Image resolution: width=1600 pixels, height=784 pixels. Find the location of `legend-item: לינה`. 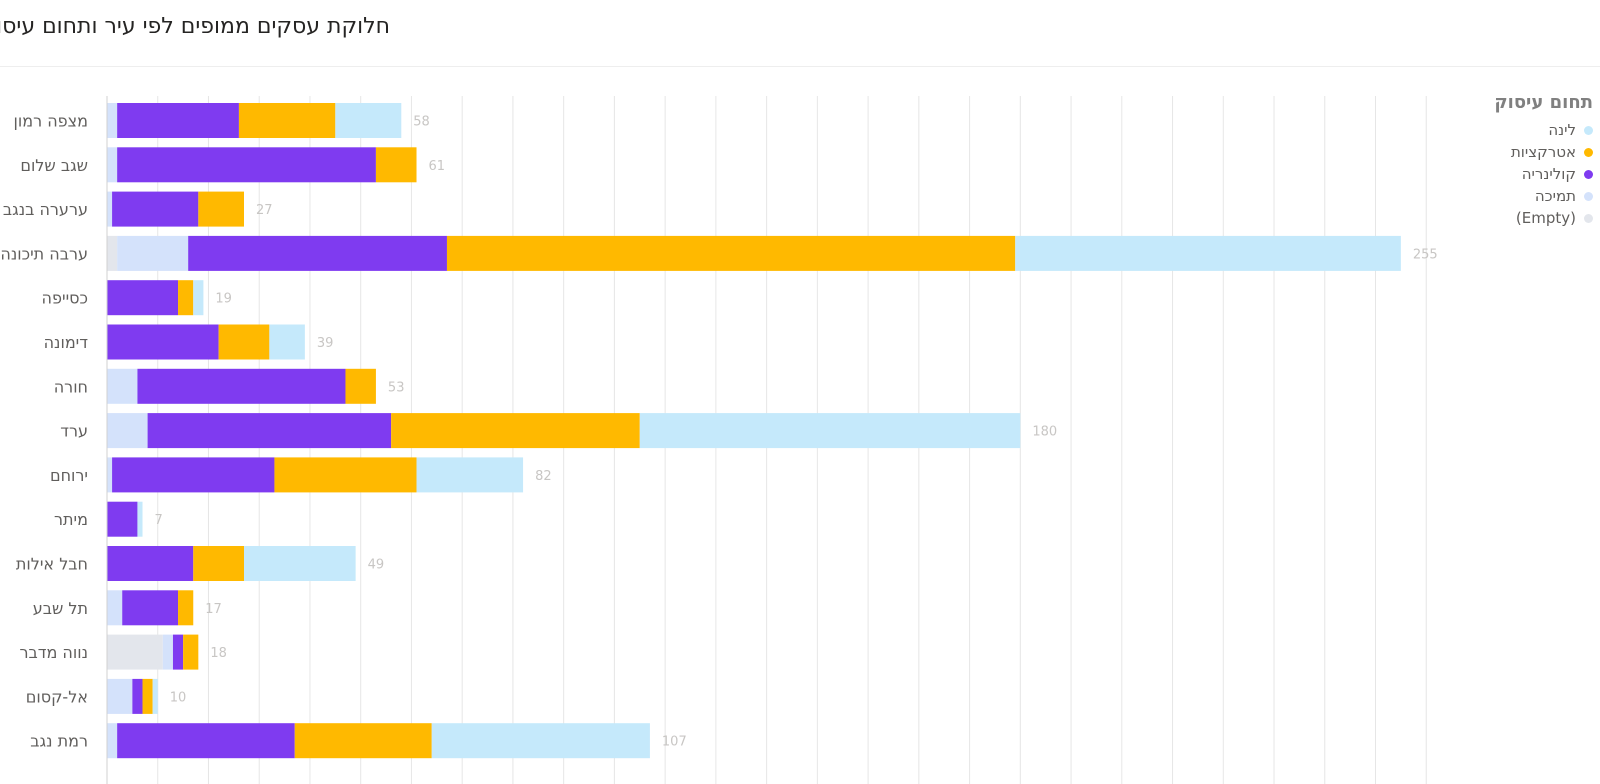

legend-item: לינה is located at coordinates (1535, 130).